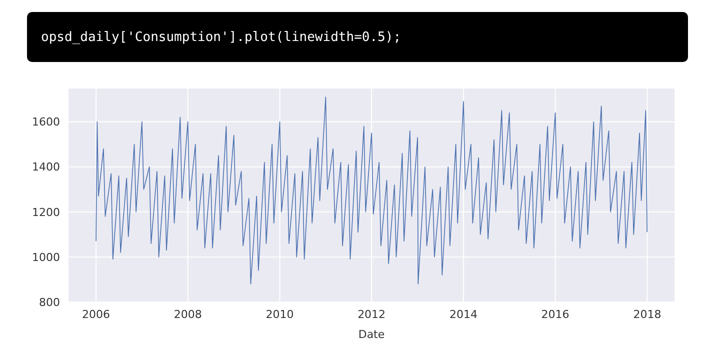 The height and width of the screenshot is (353, 704). I want to click on x-tick-label: 2006, so click(96, 314).